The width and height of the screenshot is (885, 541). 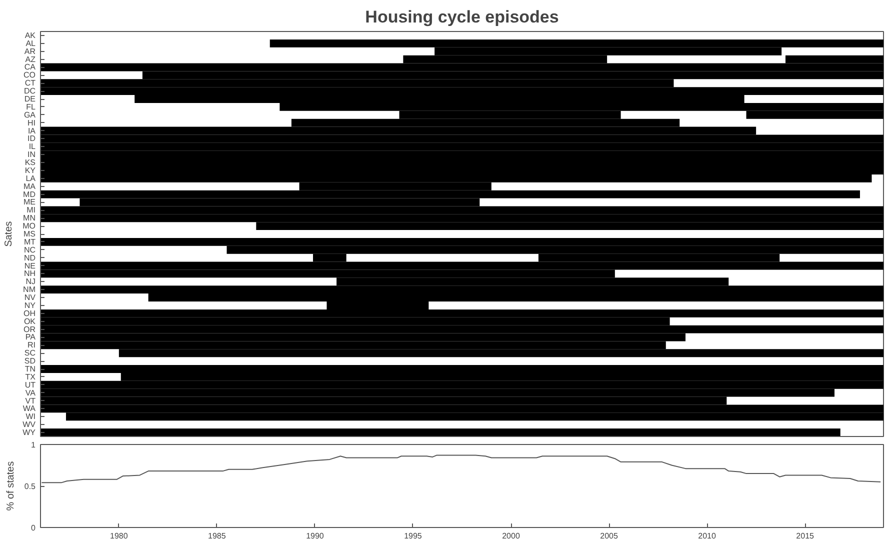 I want to click on y-tick-label: NE, so click(x=30, y=265).